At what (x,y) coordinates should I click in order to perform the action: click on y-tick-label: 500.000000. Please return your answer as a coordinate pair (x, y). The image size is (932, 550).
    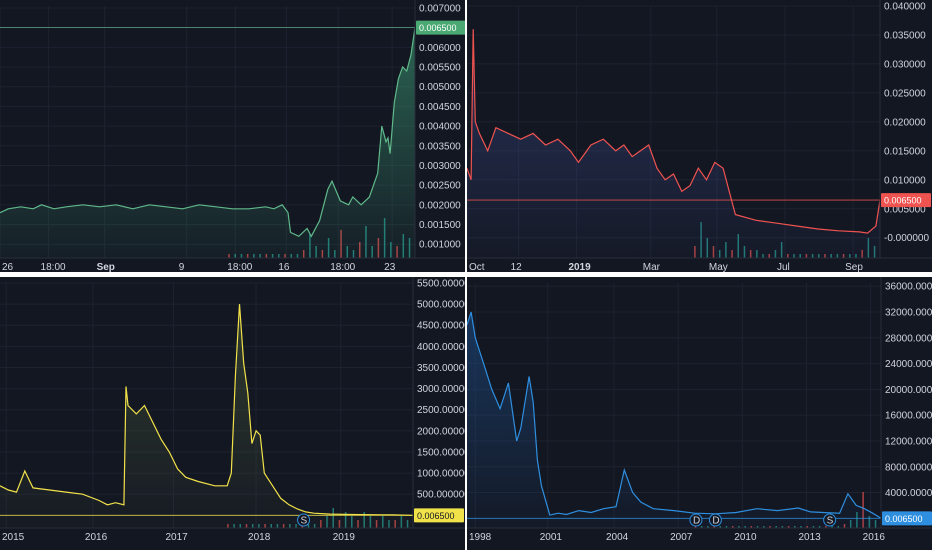
    Looking at the image, I should click on (441, 495).